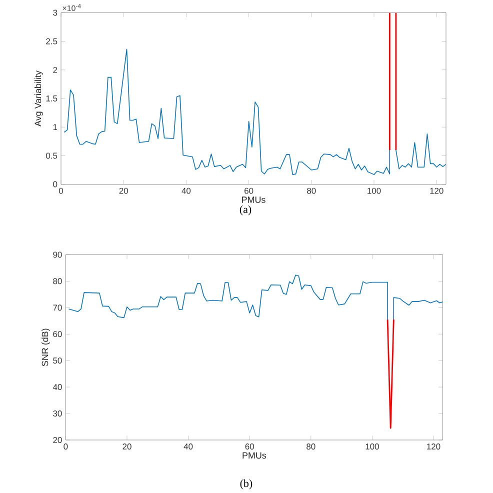  Describe the element at coordinates (57, 281) in the screenshot. I see `y-tick-label: 80` at that location.